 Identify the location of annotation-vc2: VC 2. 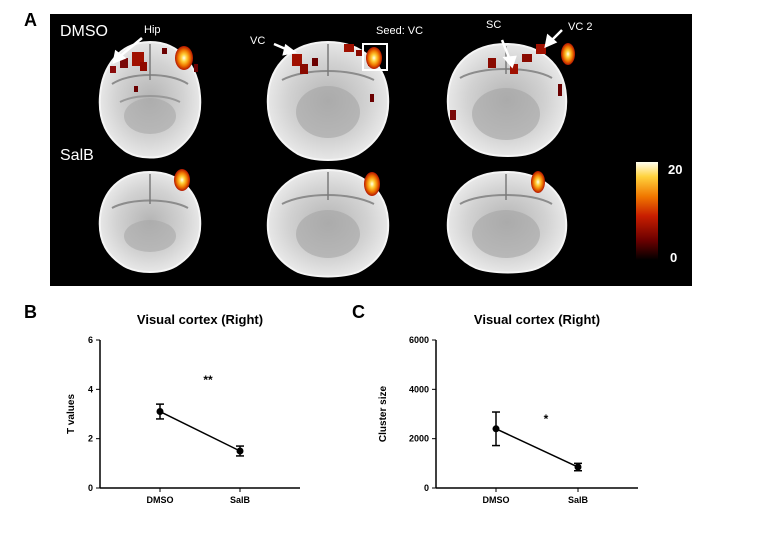
(580, 27).